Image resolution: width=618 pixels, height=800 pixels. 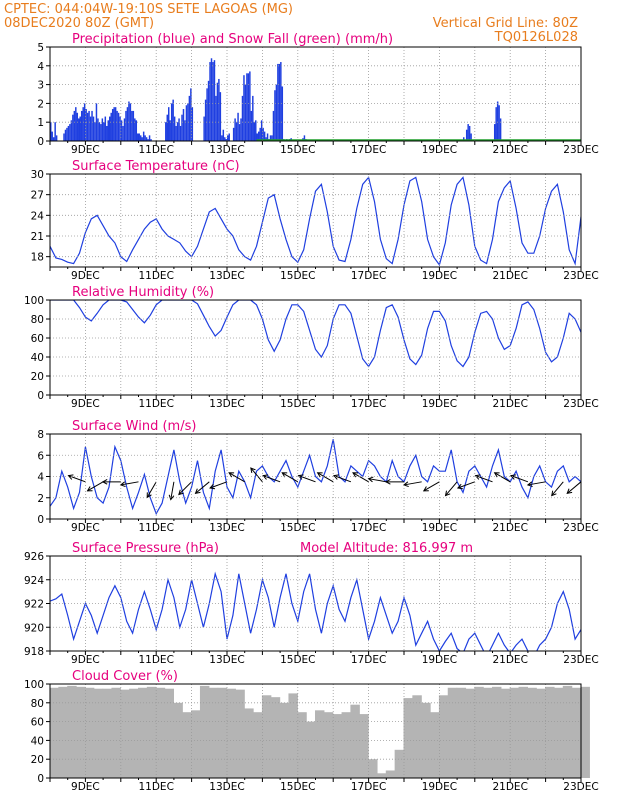 I want to click on y-tick-label: 6, so click(x=40, y=456).